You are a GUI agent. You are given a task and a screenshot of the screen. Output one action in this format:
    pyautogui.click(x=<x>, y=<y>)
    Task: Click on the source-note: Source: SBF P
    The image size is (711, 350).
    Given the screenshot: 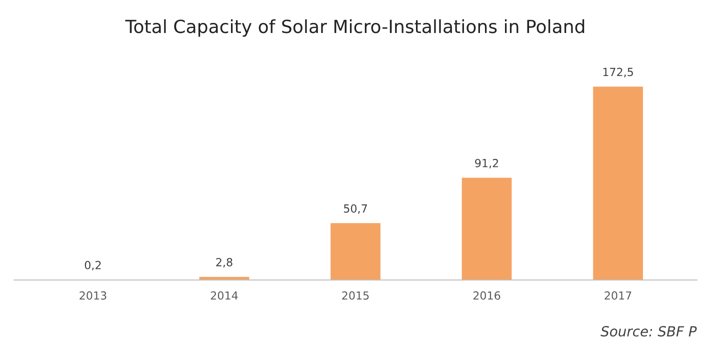 What is the action you would take?
    pyautogui.click(x=648, y=331)
    